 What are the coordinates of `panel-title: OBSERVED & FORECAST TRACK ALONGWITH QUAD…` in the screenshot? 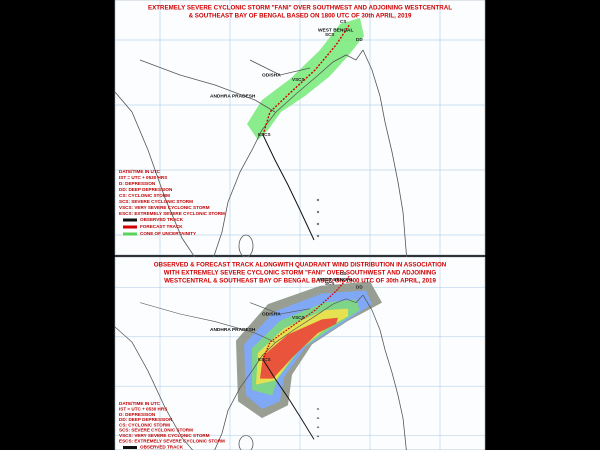 It's located at (300, 265).